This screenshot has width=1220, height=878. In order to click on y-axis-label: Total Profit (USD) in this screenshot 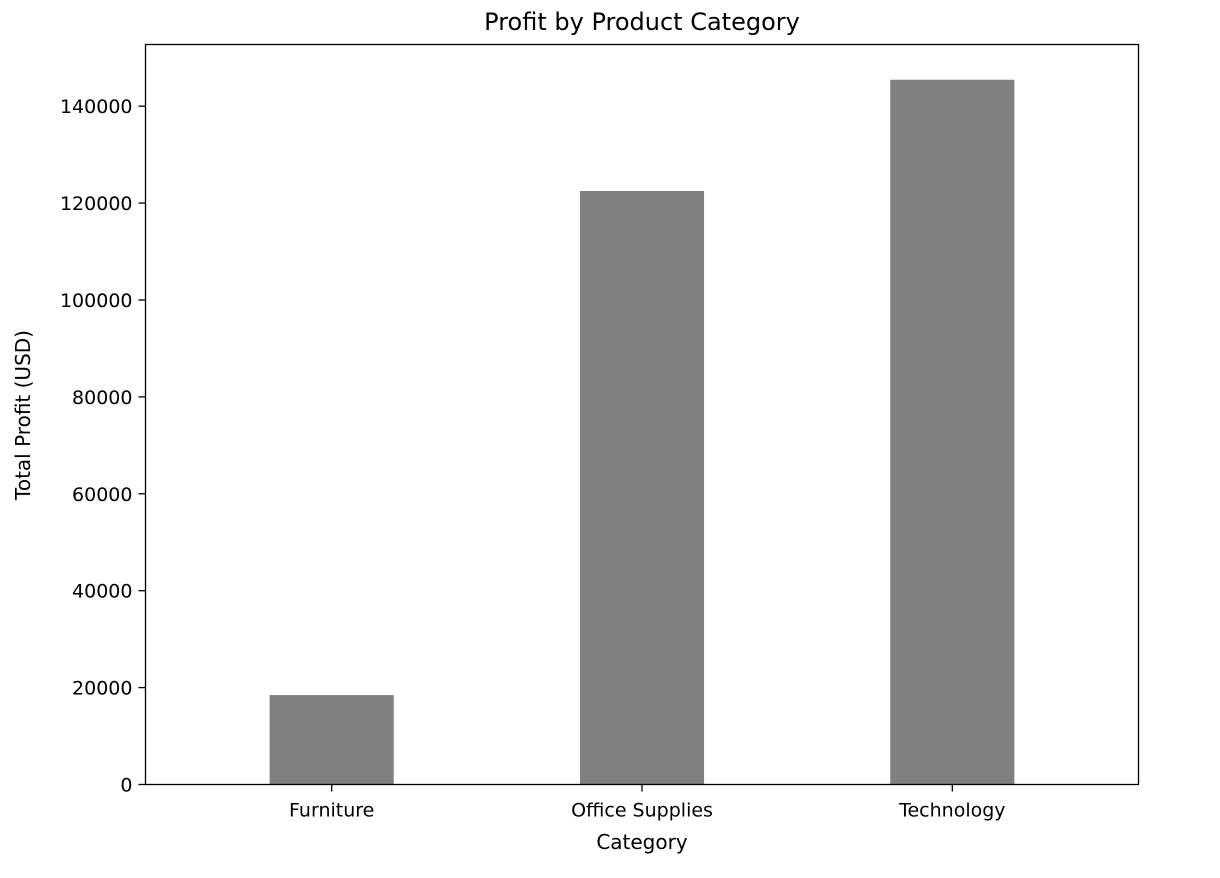, I will do `click(23, 415)`.